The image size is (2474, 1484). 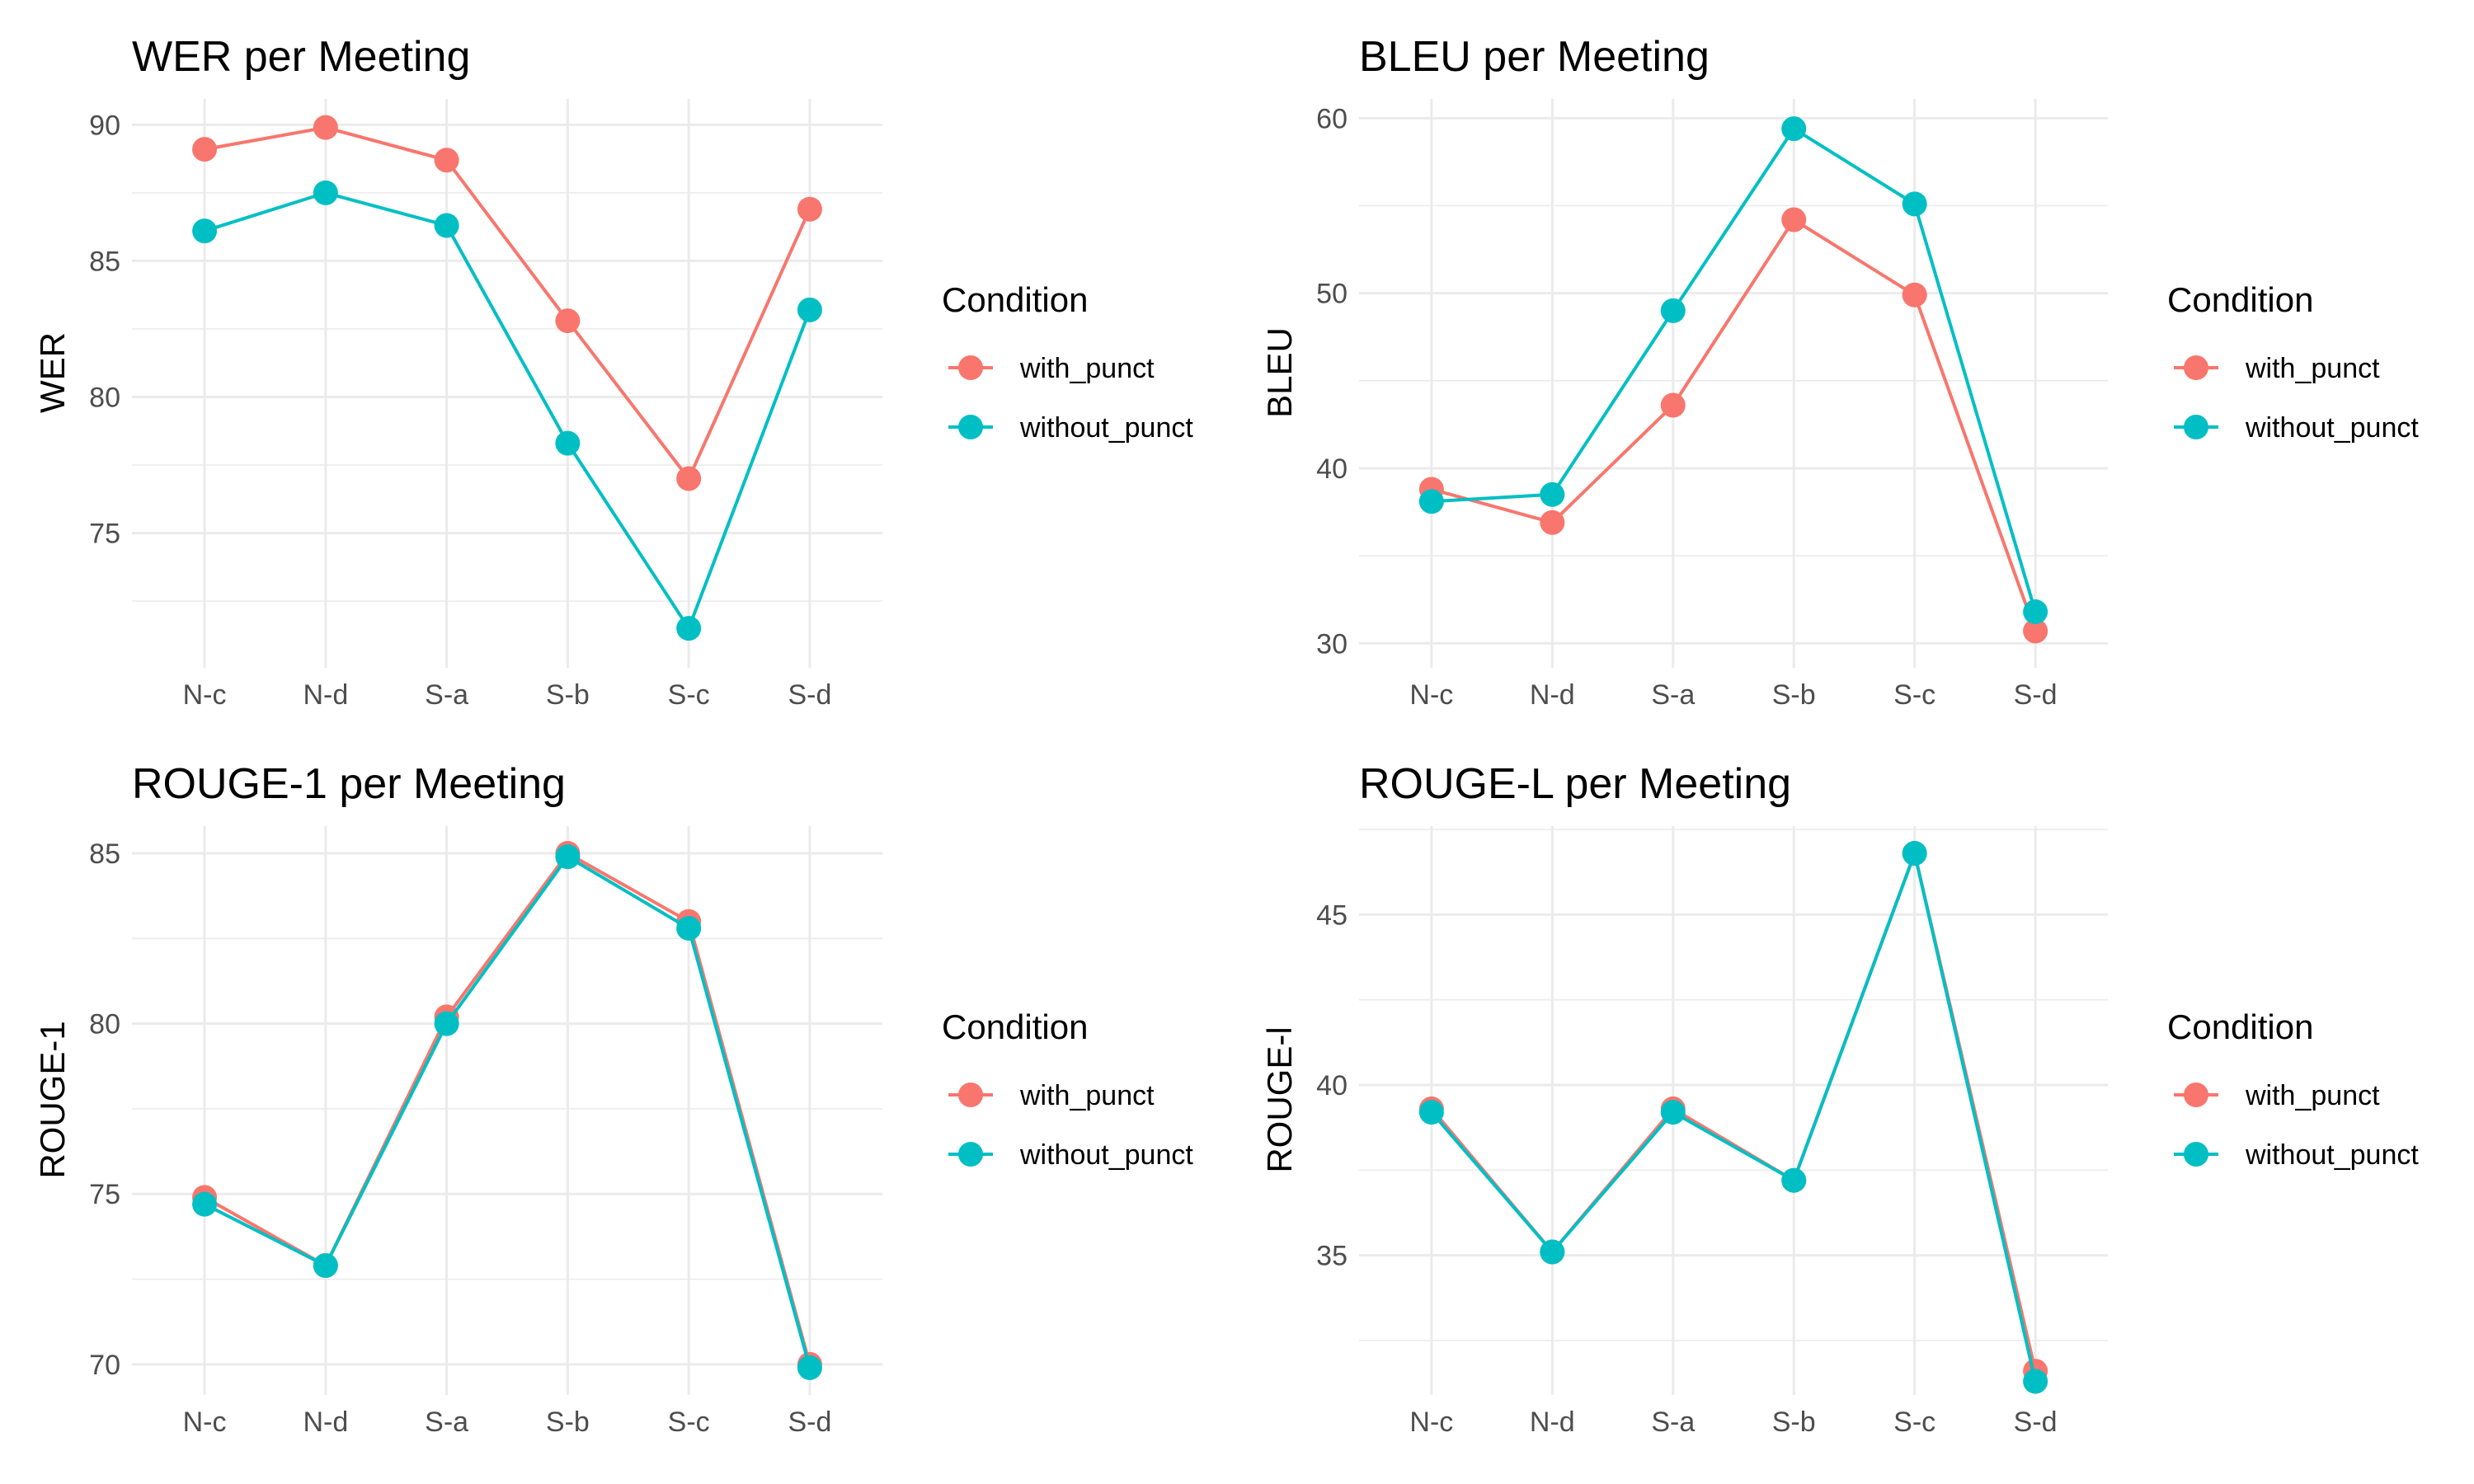 What do you see at coordinates (1534, 57) in the screenshot?
I see `chart-title: BLEU per Meeting` at bounding box center [1534, 57].